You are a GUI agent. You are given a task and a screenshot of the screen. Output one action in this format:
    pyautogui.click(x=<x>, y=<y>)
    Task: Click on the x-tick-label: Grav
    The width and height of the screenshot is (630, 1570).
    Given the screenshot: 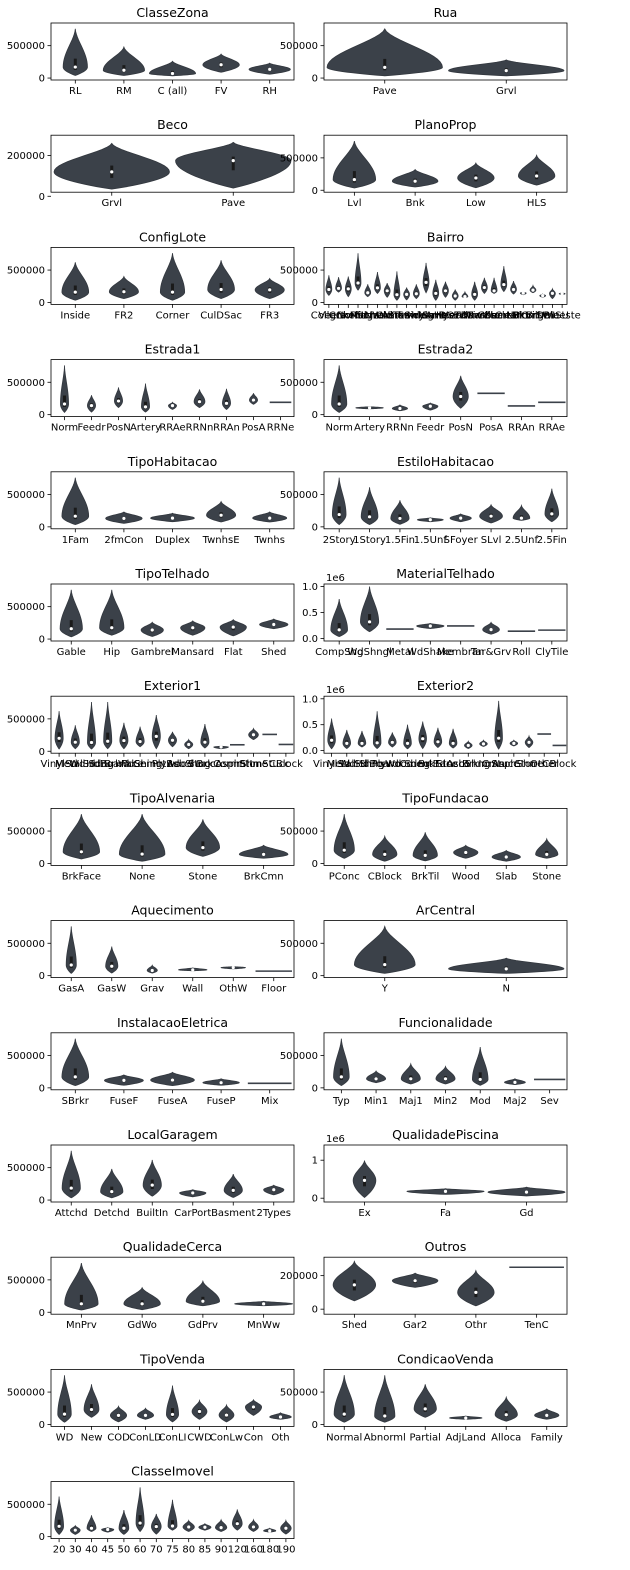 What is the action you would take?
    pyautogui.click(x=152, y=989)
    